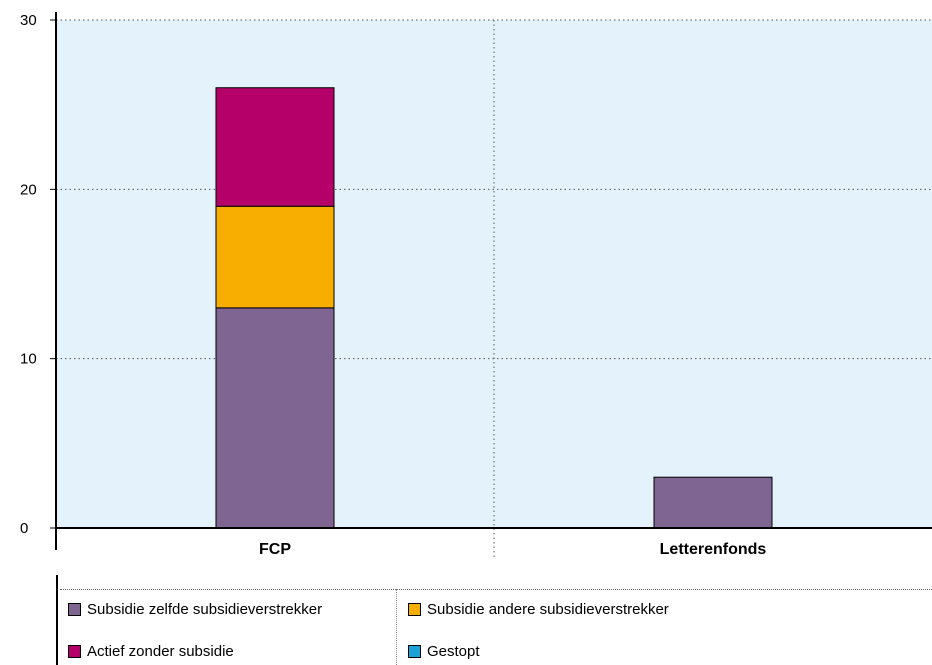  Describe the element at coordinates (38, 274) in the screenshot. I see `y-tick-labels: 0 10 20 30` at that location.